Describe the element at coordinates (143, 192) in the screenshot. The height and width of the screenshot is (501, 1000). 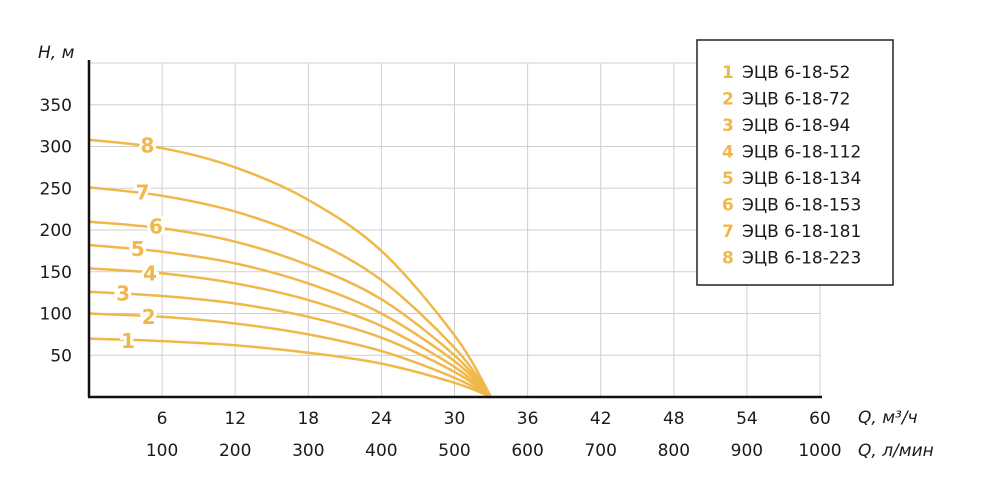
I see `curve-label-7: 7` at that location.